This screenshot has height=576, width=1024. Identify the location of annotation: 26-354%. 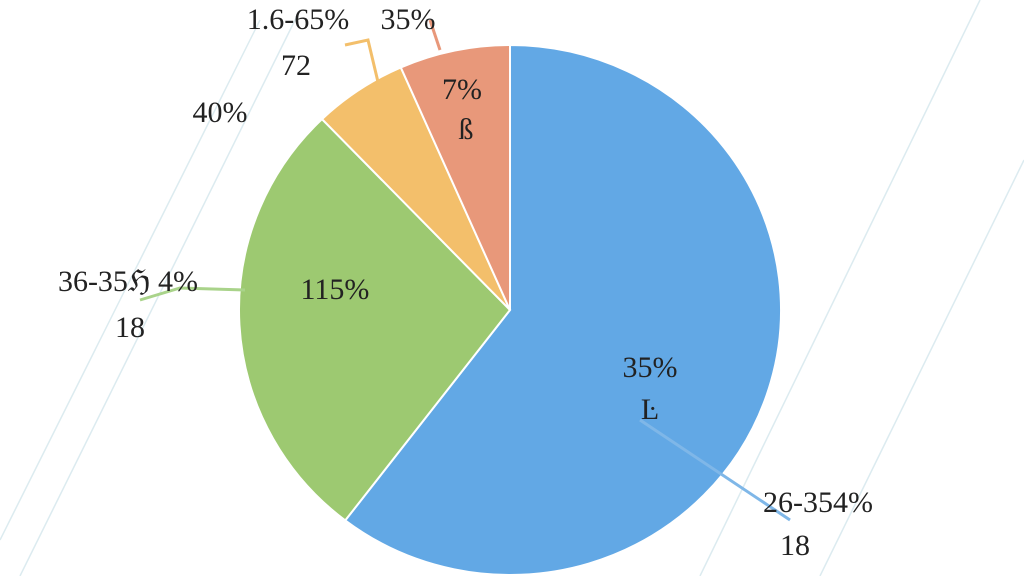
(818, 502).